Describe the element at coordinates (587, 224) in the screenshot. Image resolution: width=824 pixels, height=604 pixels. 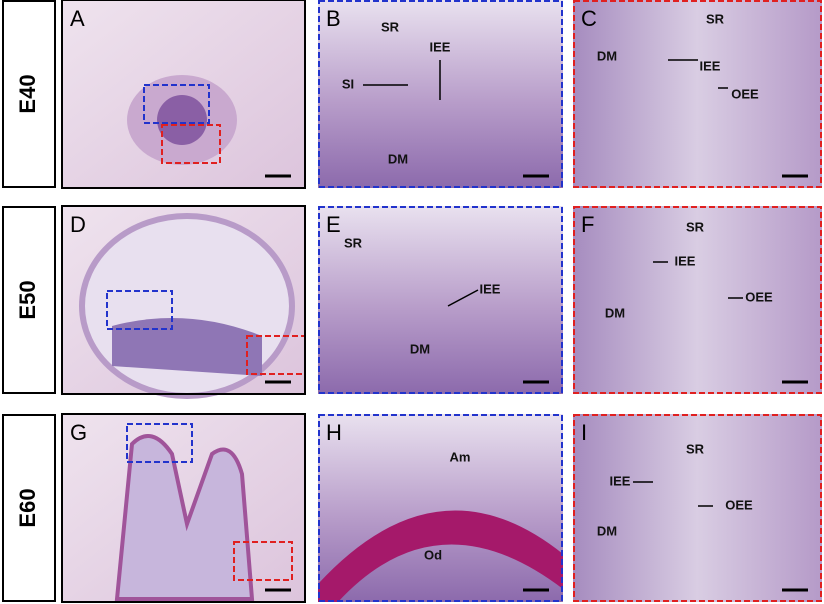
I see `panel-letter: F` at that location.